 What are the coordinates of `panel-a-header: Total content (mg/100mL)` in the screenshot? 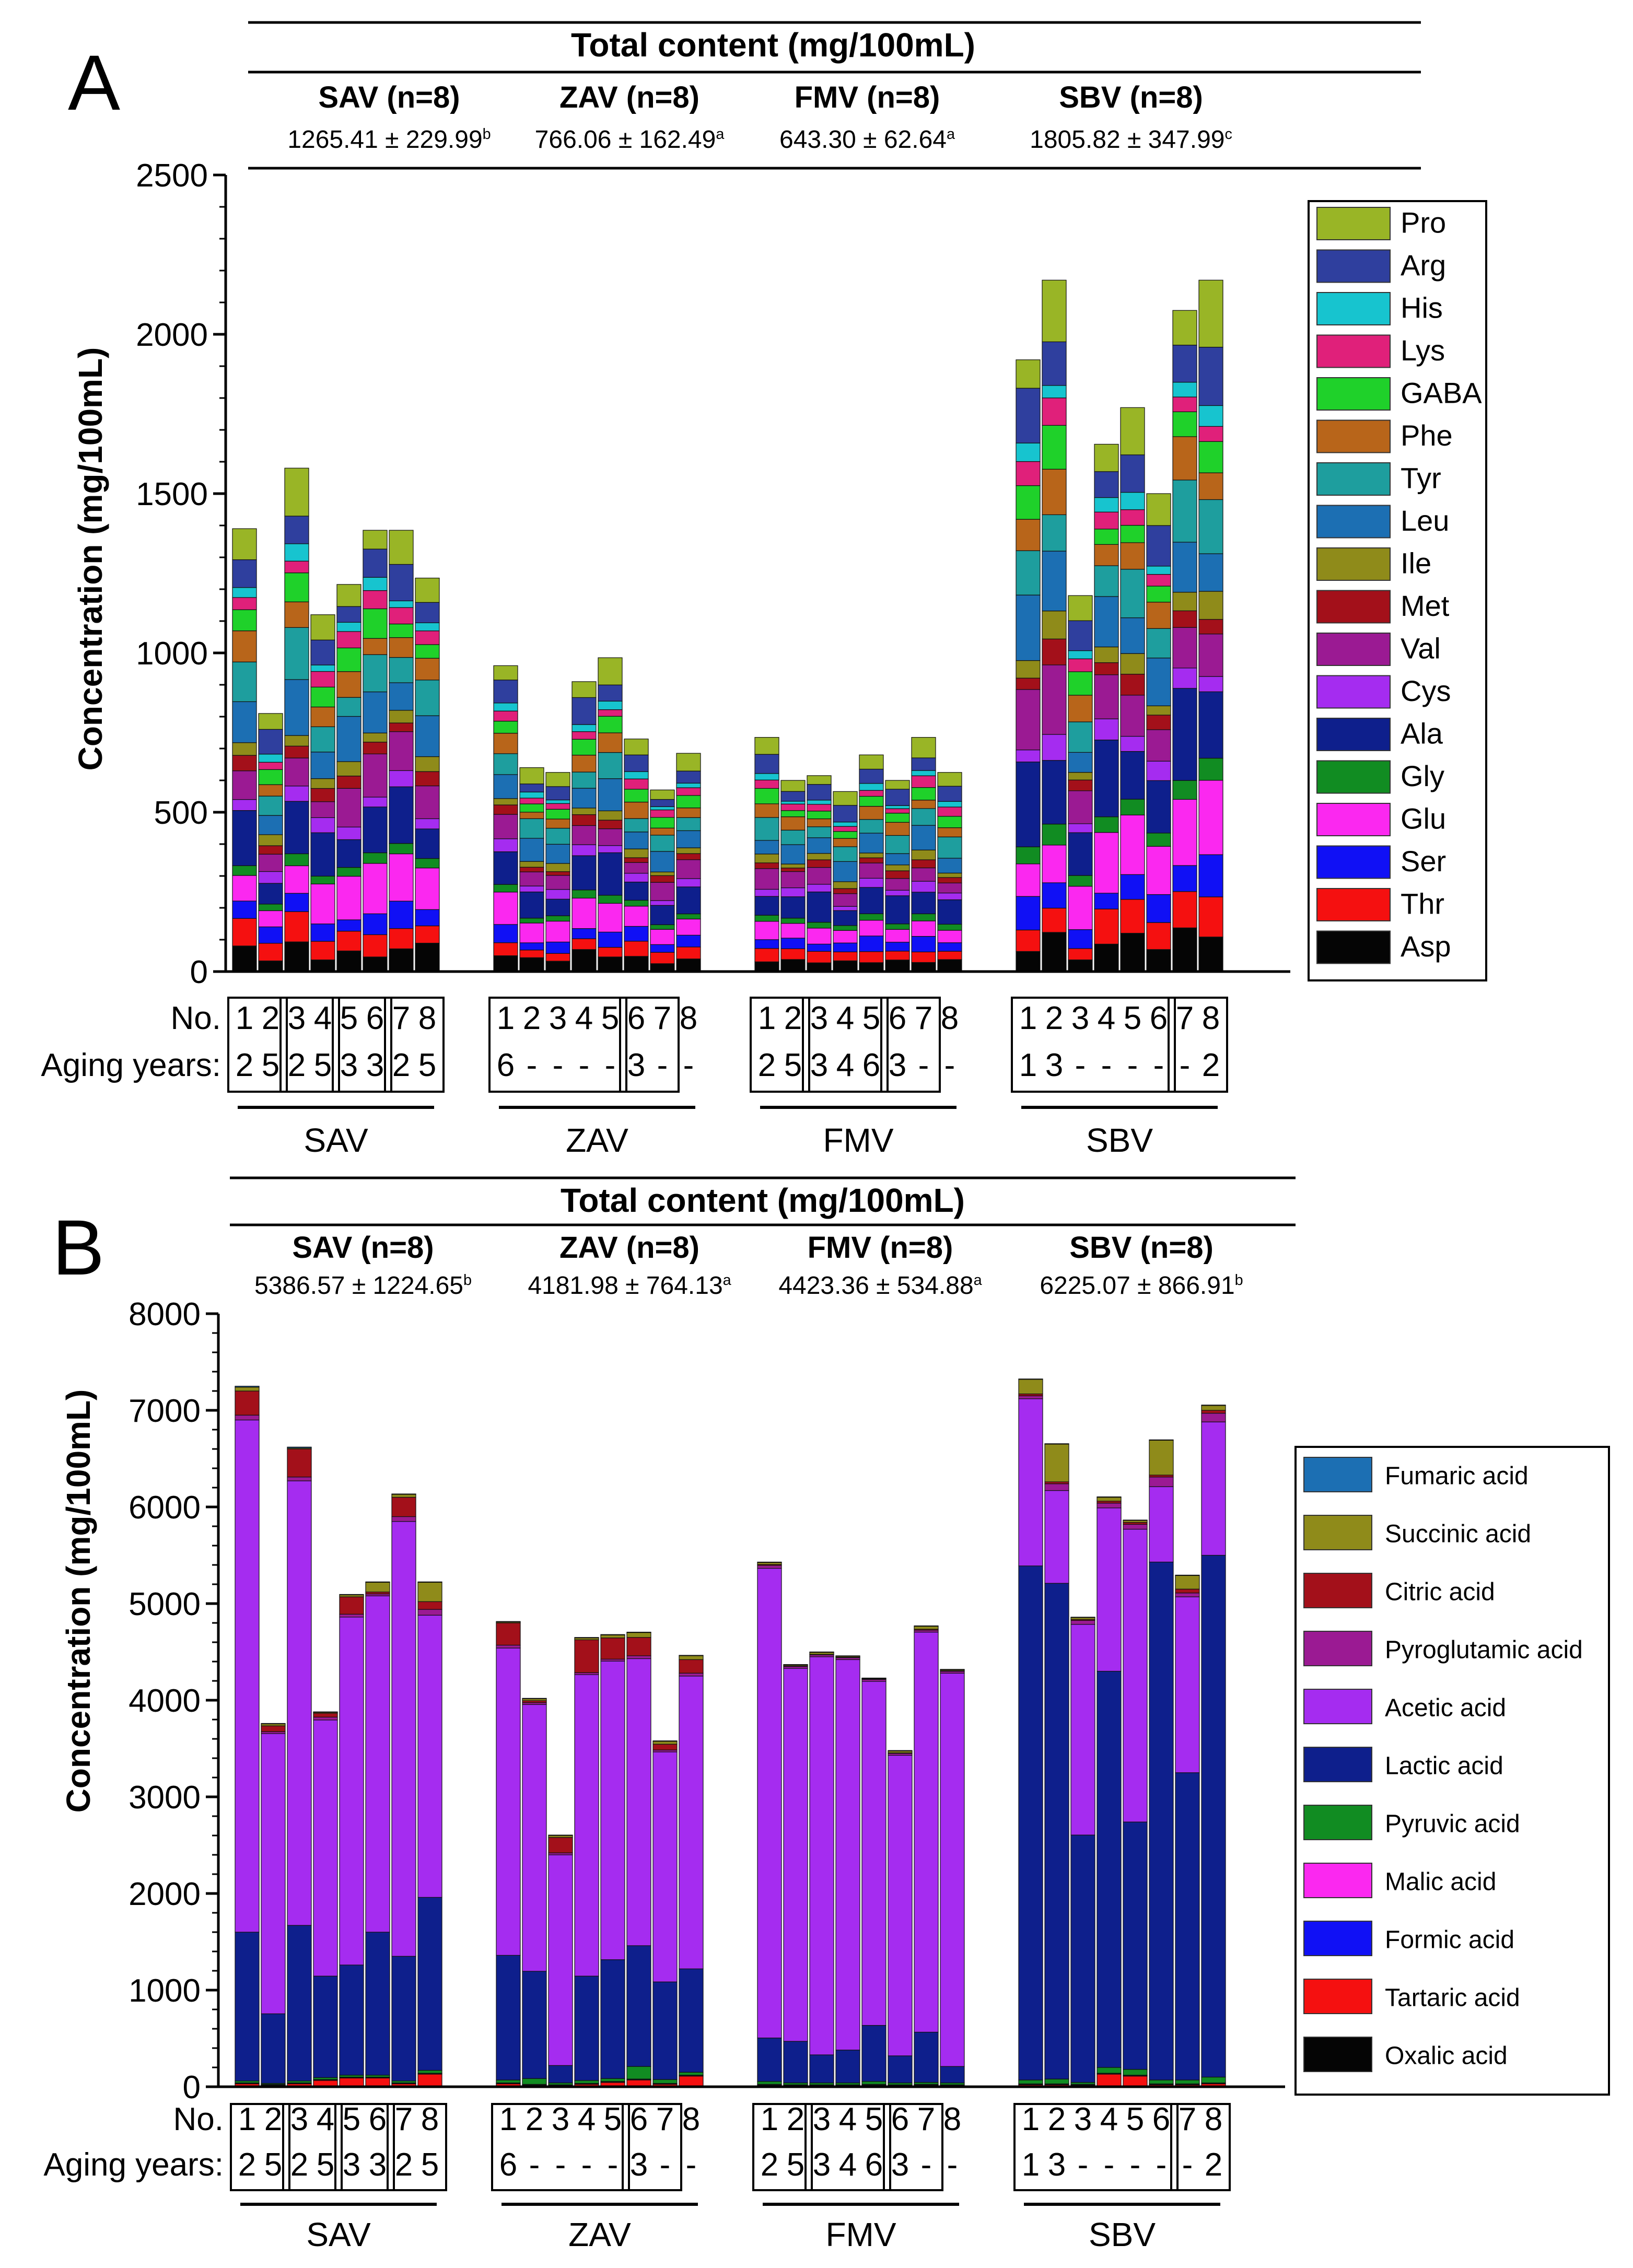 It's located at (773, 45).